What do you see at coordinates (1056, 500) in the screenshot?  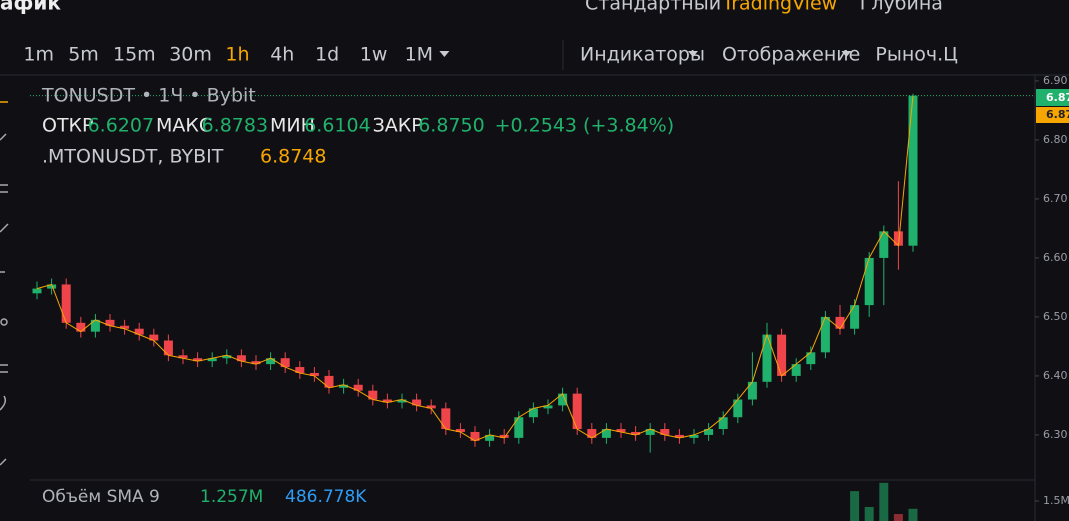 I see `volume-tick-label: 1.5M` at bounding box center [1056, 500].